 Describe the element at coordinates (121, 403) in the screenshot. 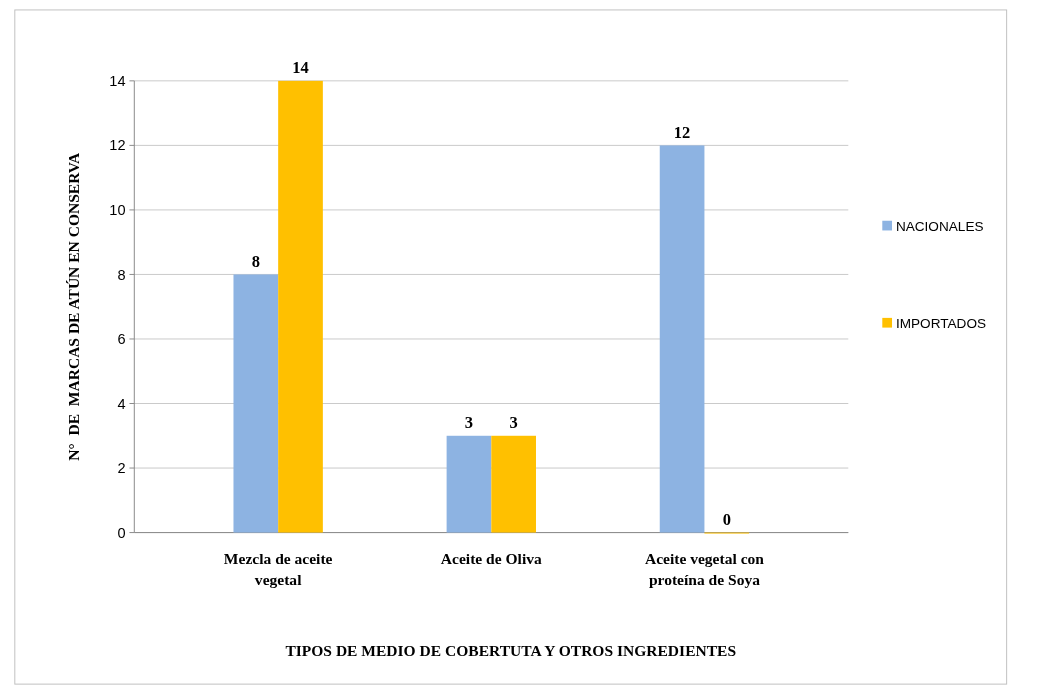

I see `y-tick-label: 4` at that location.